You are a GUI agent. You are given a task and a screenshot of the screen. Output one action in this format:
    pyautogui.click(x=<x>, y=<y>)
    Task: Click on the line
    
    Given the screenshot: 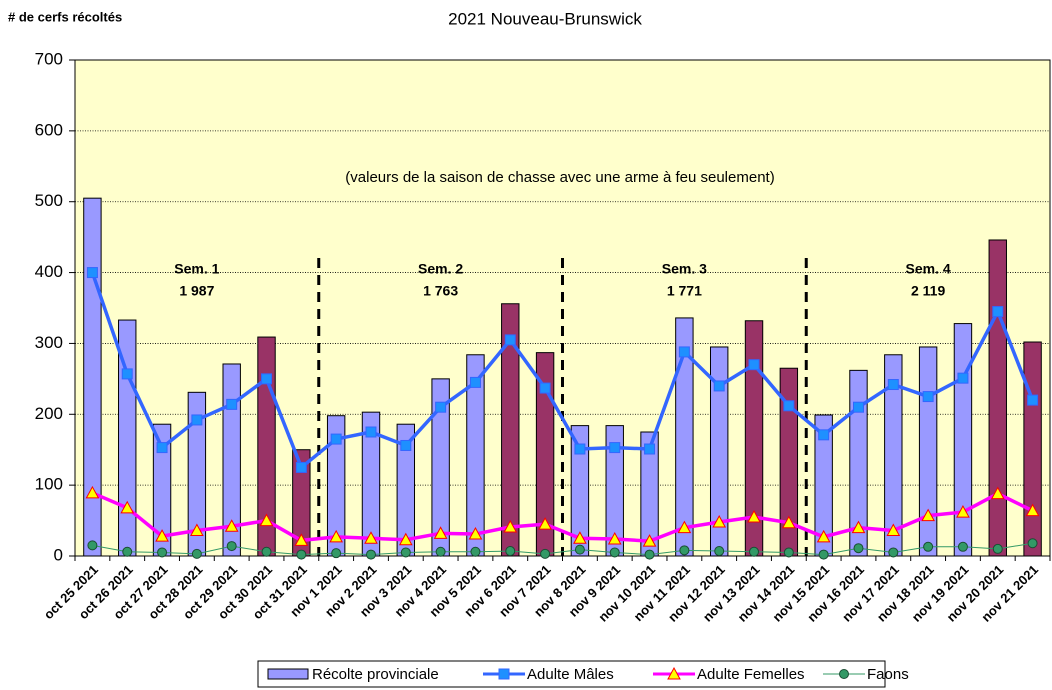 What is the action you would take?
    pyautogui.click(x=562, y=549)
    